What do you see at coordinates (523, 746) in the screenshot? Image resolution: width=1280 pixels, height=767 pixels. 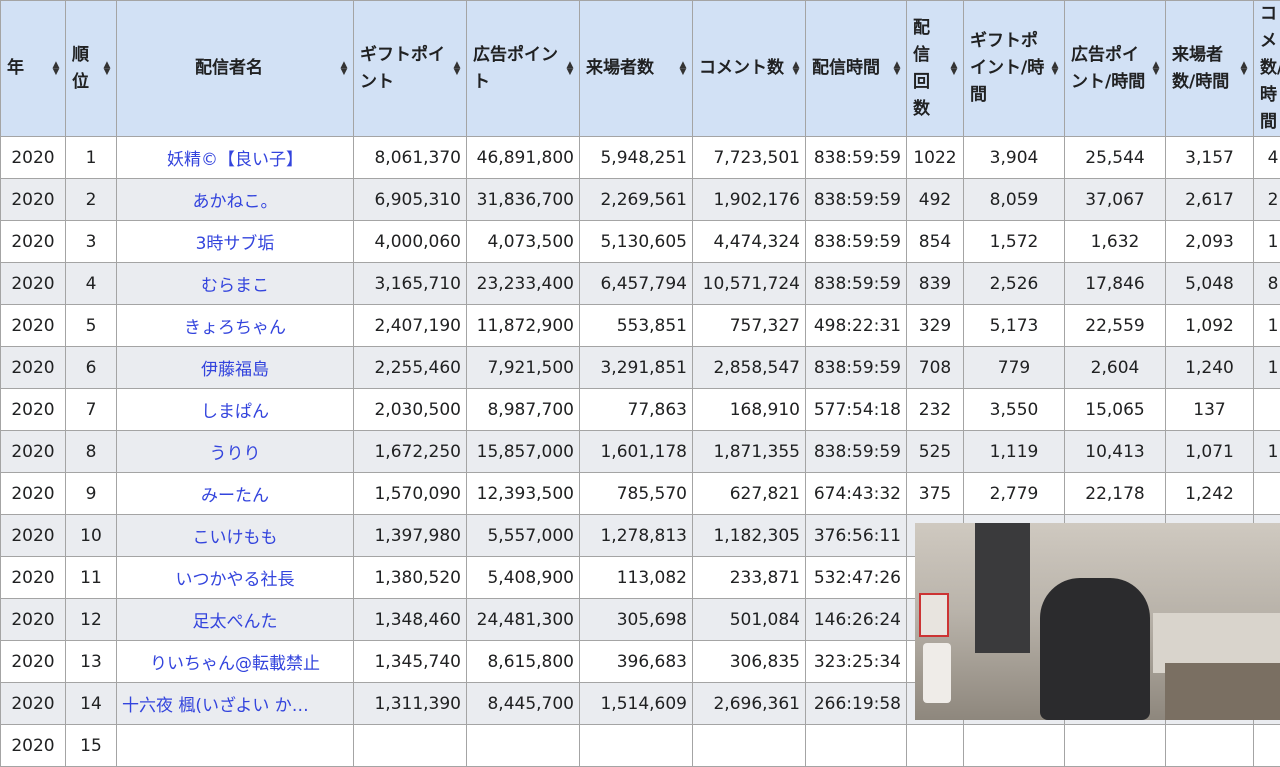 I see `cell-ad-points` at bounding box center [523, 746].